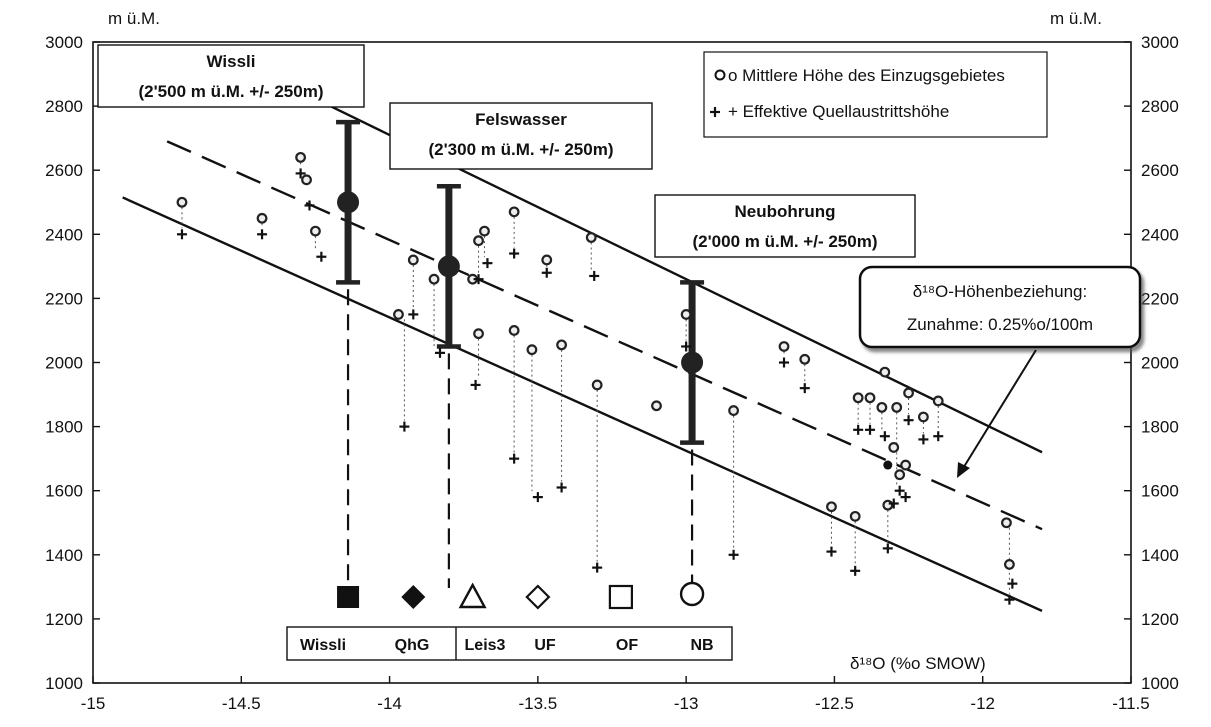 Image resolution: width=1211 pixels, height=727 pixels. What do you see at coordinates (231, 76) in the screenshot?
I see `range-label-box: Wissli (2'500 m ü.M. +/- 250m)` at bounding box center [231, 76].